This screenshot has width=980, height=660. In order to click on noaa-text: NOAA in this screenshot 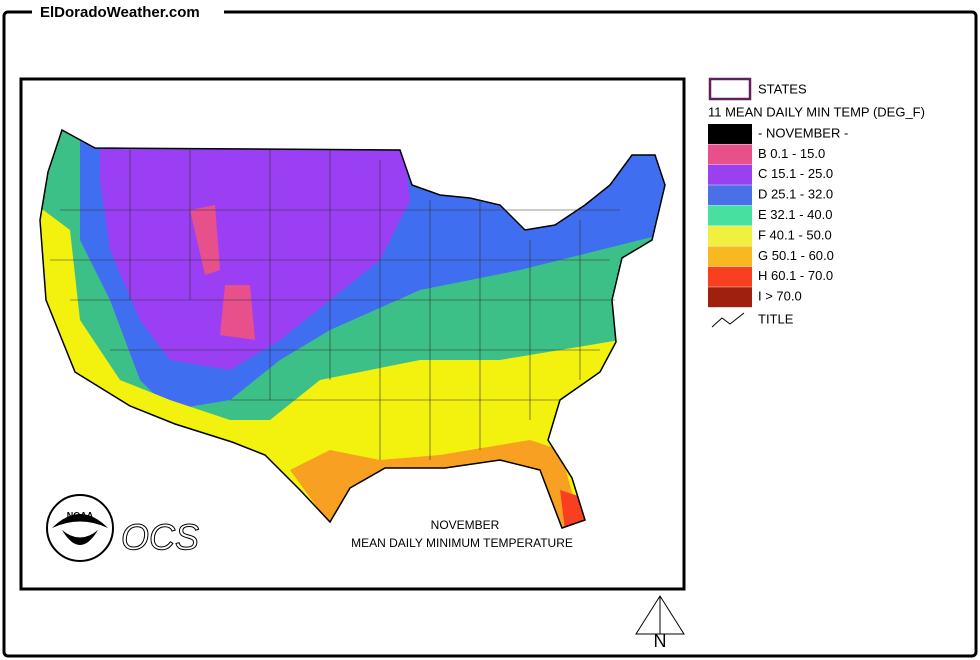, I will do `click(80, 515)`.